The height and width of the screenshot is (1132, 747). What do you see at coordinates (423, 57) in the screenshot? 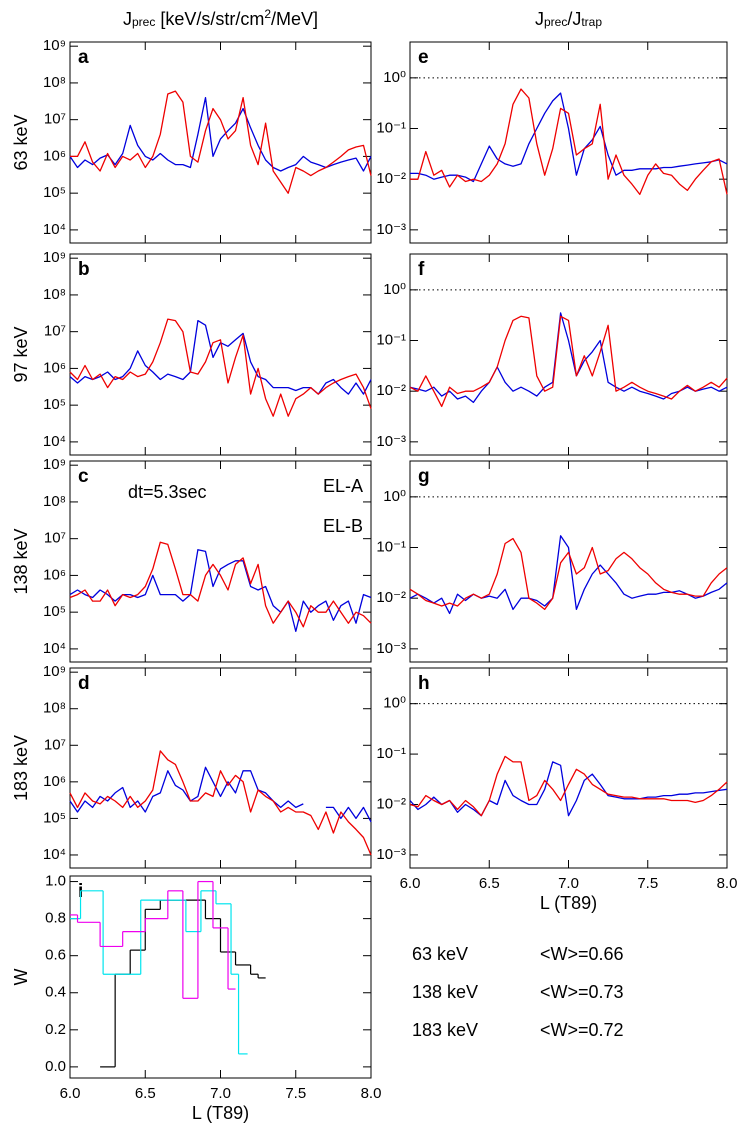
I see `panel-label: e` at bounding box center [423, 57].